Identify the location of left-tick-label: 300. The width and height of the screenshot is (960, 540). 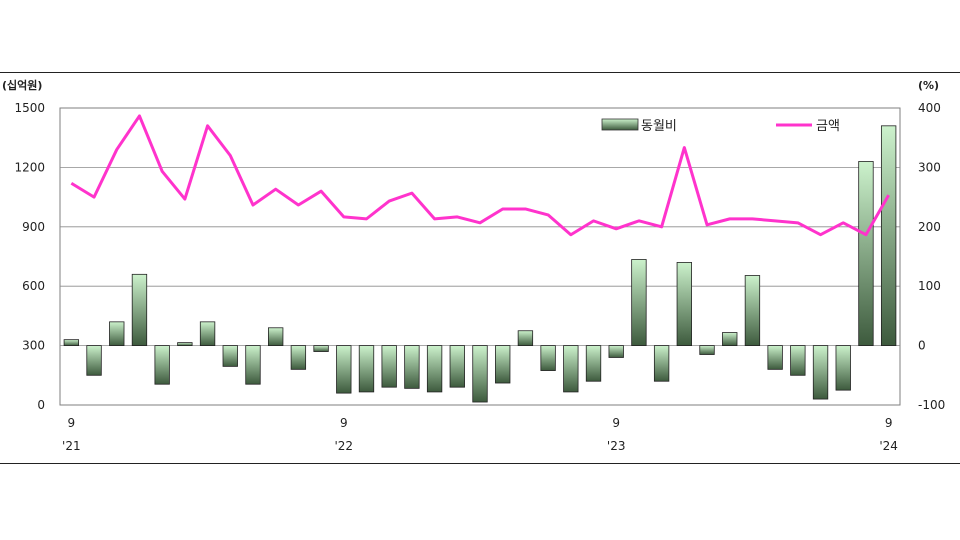
(33, 346).